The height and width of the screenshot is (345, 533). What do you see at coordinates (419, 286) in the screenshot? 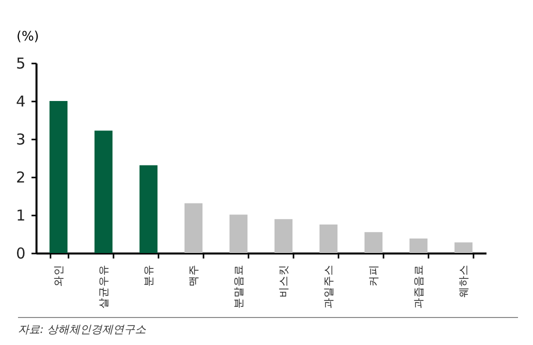
I see `x-tick-label: 과즙음료` at bounding box center [419, 286].